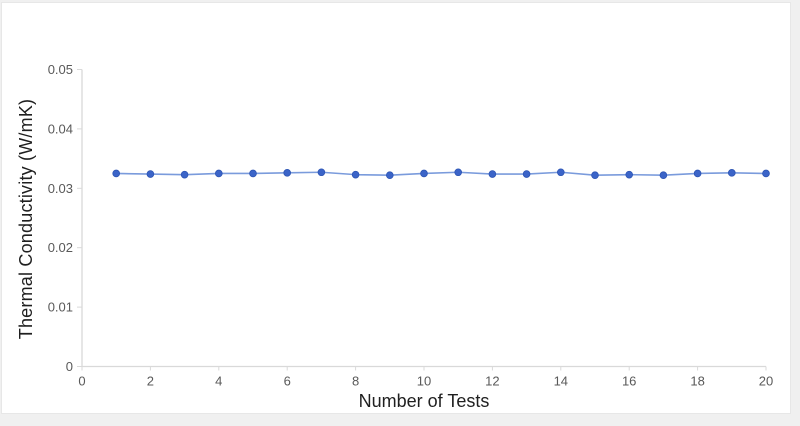 The height and width of the screenshot is (426, 800). What do you see at coordinates (60, 69) in the screenshot?
I see `y-tick-label: 0.05` at bounding box center [60, 69].